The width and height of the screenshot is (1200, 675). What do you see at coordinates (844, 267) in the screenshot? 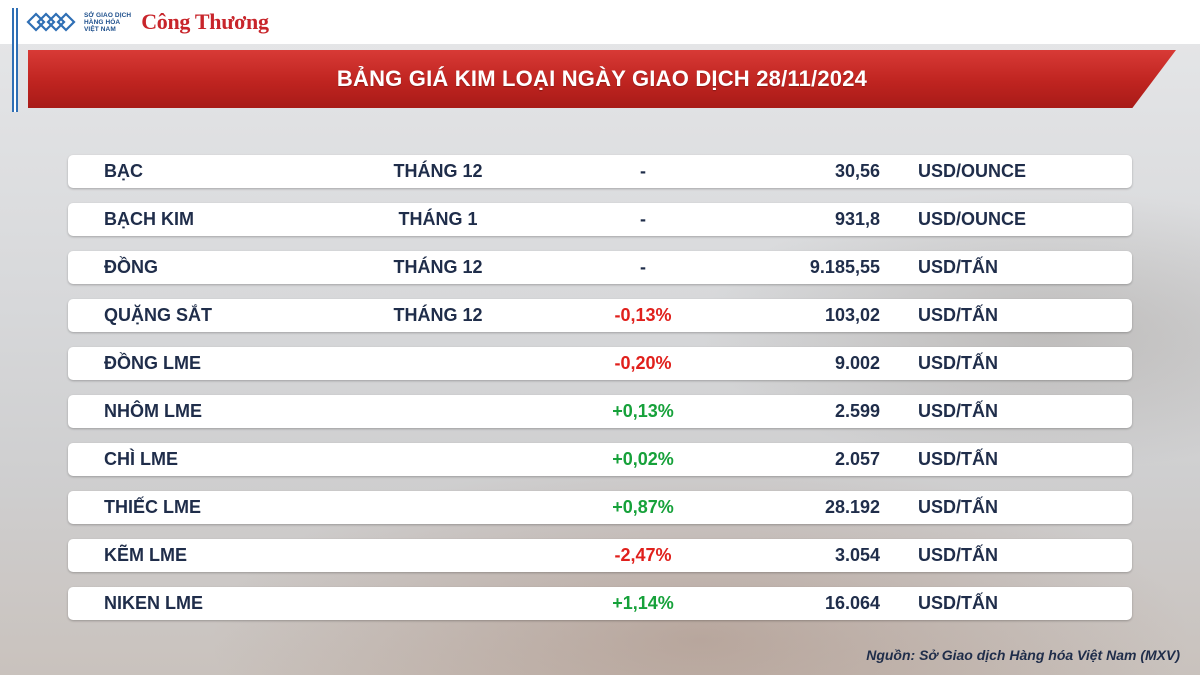
I see `price-value: 9.185,55` at bounding box center [844, 267].